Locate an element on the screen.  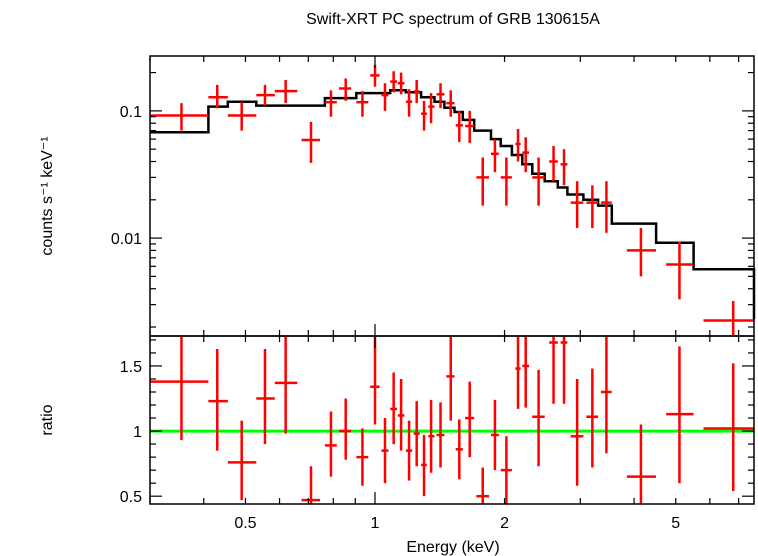
y-axis-label-bottom: ratio is located at coordinates (47, 419).